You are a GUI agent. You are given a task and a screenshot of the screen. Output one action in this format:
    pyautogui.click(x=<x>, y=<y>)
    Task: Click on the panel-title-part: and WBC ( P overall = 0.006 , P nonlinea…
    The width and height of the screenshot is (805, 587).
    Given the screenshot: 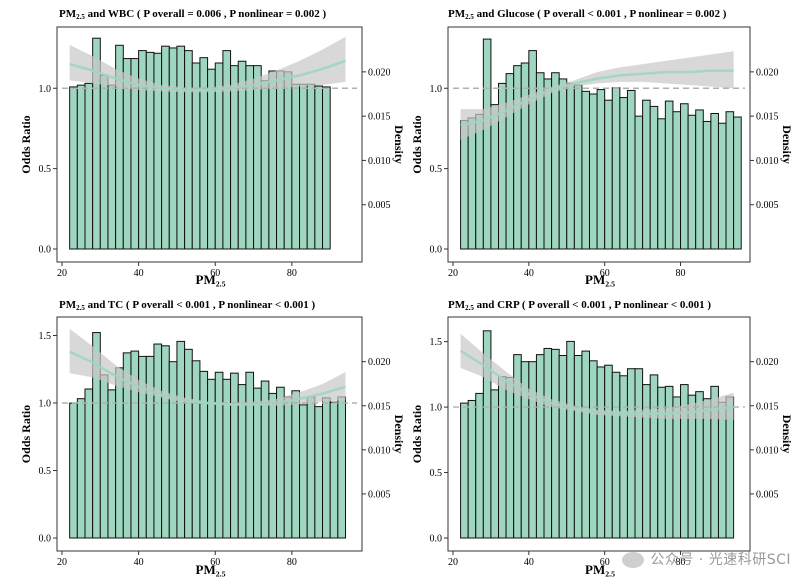 What is the action you would take?
    pyautogui.click(x=206, y=14)
    